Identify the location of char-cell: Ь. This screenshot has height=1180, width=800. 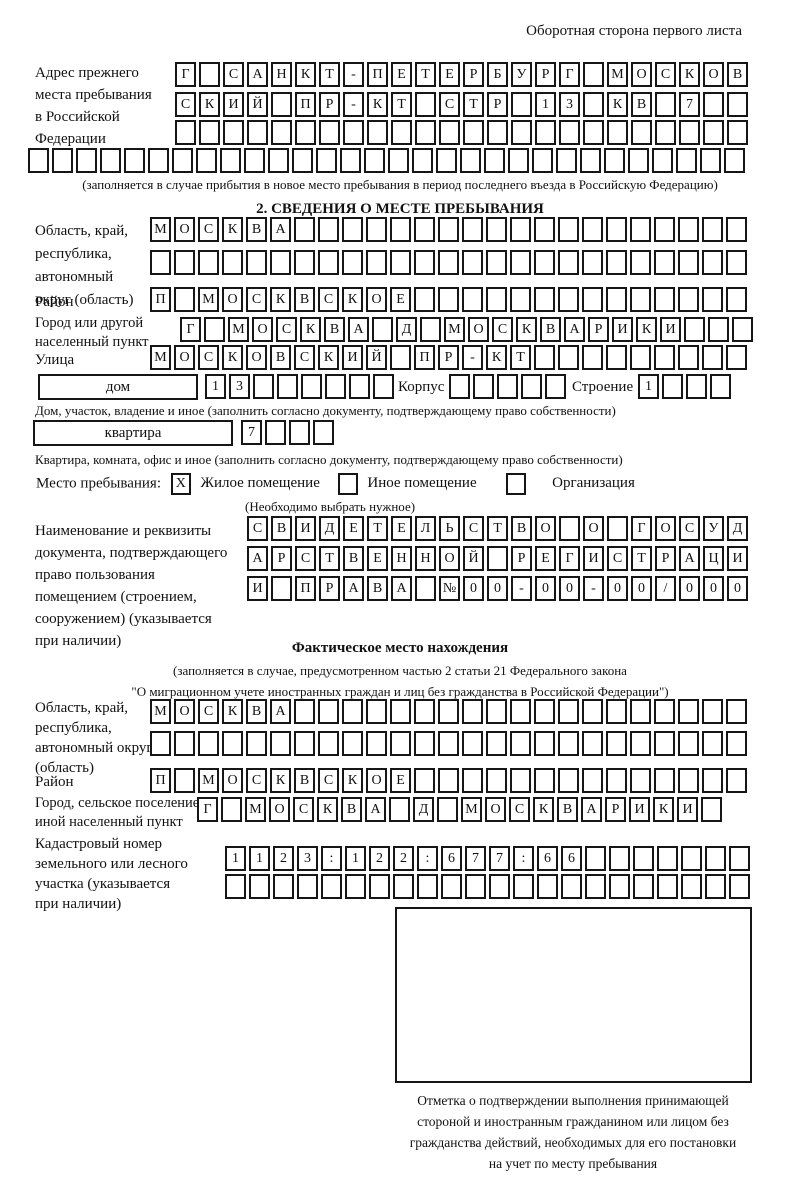
(449, 528).